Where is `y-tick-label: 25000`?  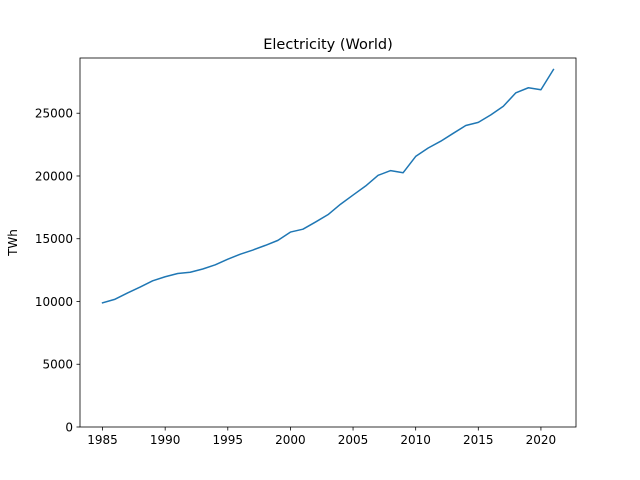 y-tick-label: 25000 is located at coordinates (54, 114).